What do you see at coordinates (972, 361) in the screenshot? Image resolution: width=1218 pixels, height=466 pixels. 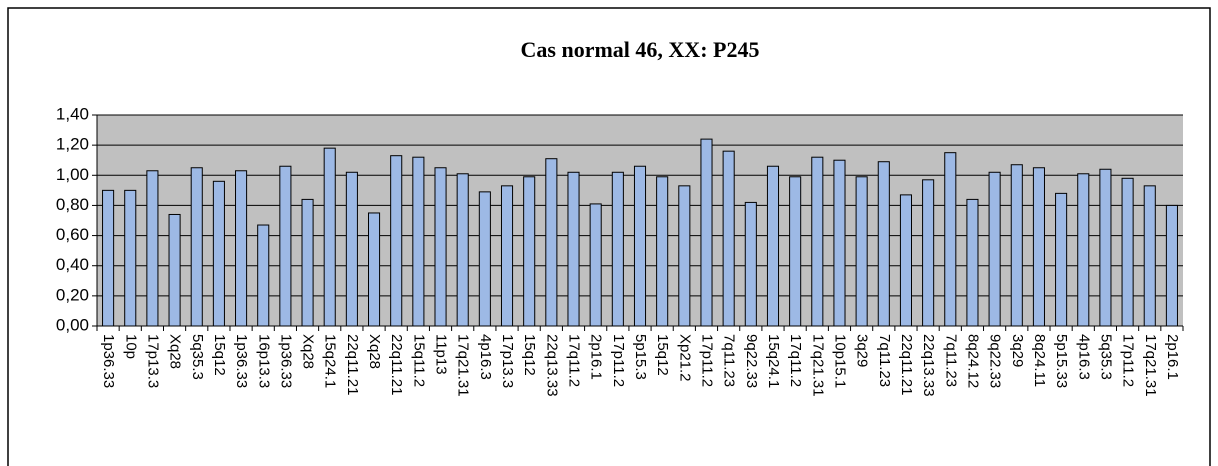 I see `x-tick-label: 8q24.12` at bounding box center [972, 361].